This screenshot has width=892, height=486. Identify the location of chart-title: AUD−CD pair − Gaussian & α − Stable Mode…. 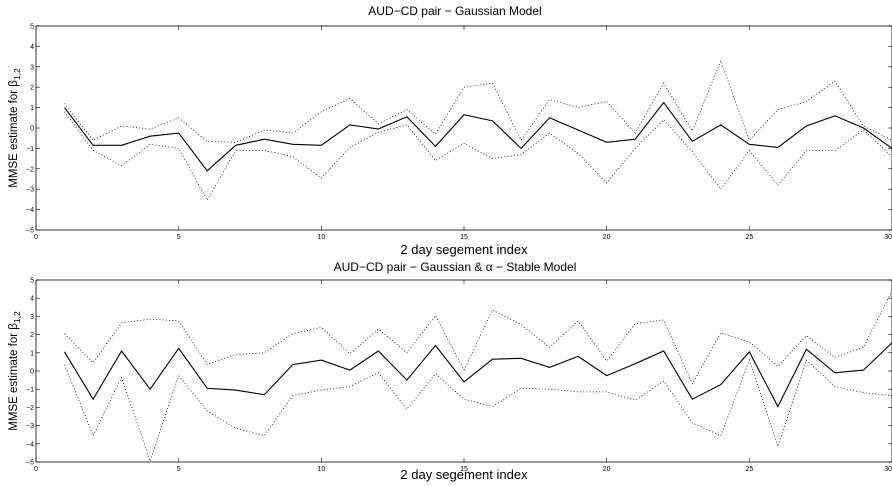
(455, 267).